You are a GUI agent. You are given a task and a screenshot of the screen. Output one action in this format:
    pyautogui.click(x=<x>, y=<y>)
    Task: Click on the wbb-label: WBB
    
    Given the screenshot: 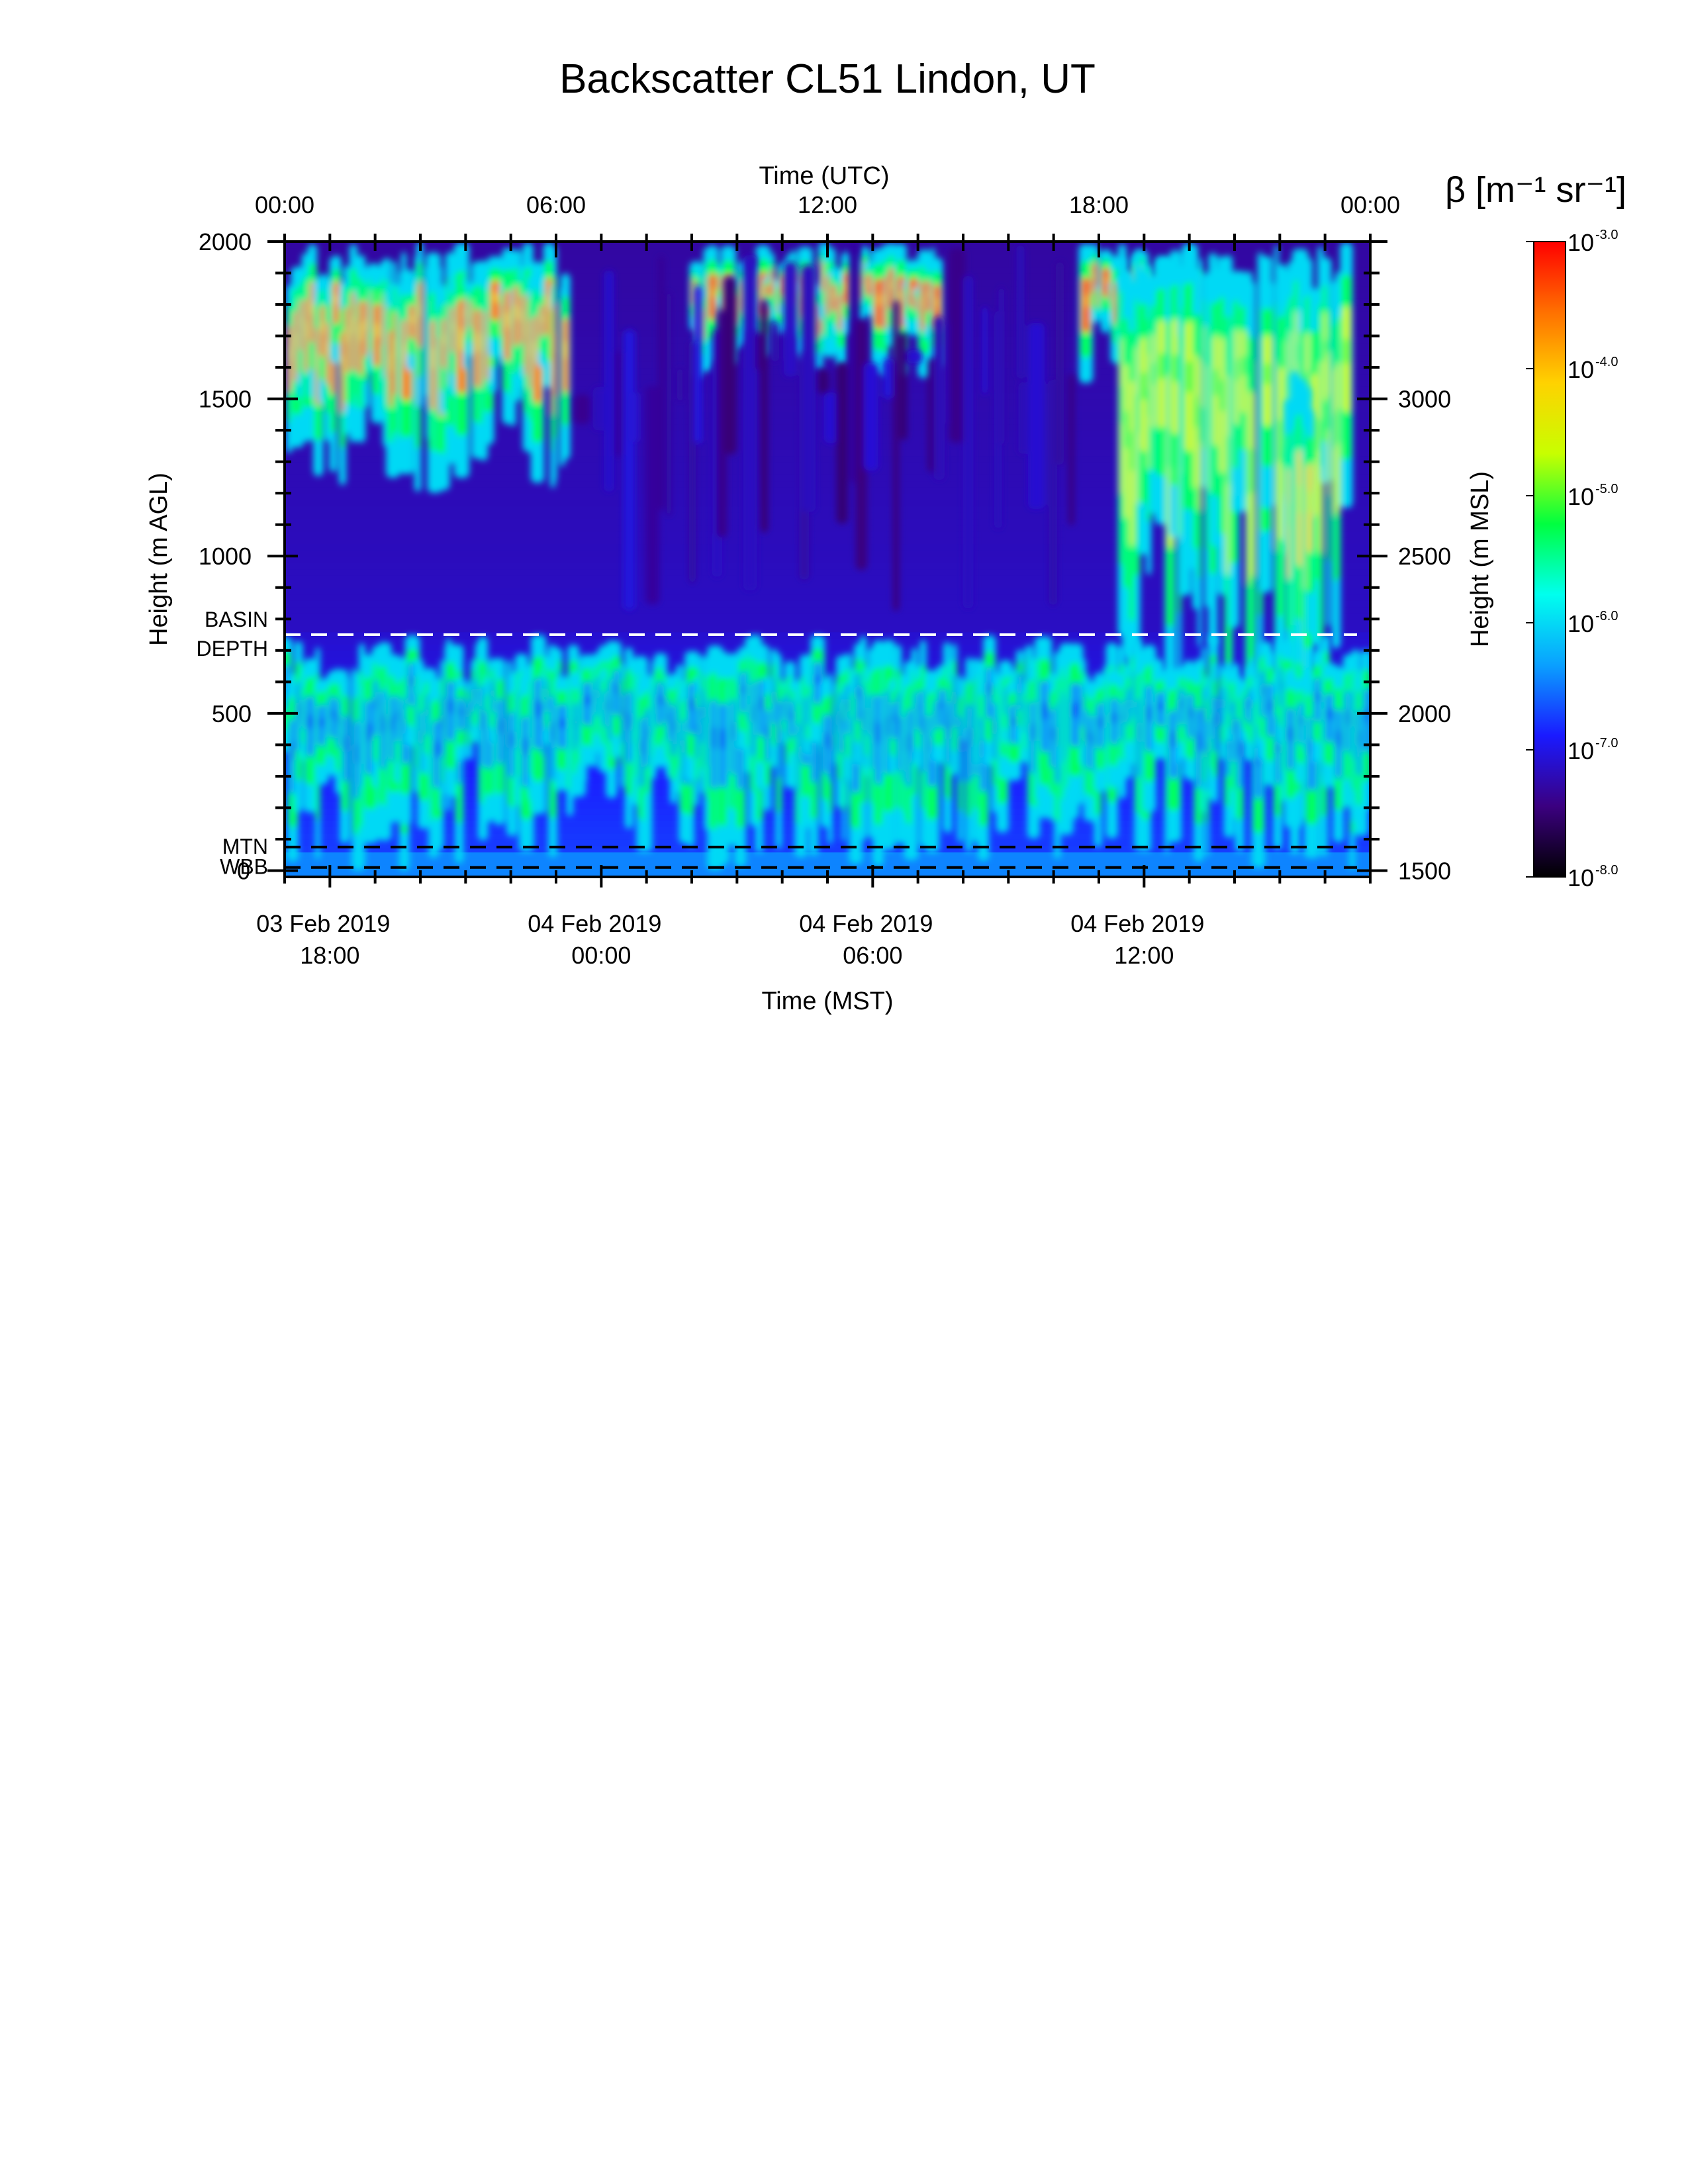 What is the action you would take?
    pyautogui.click(x=244, y=867)
    